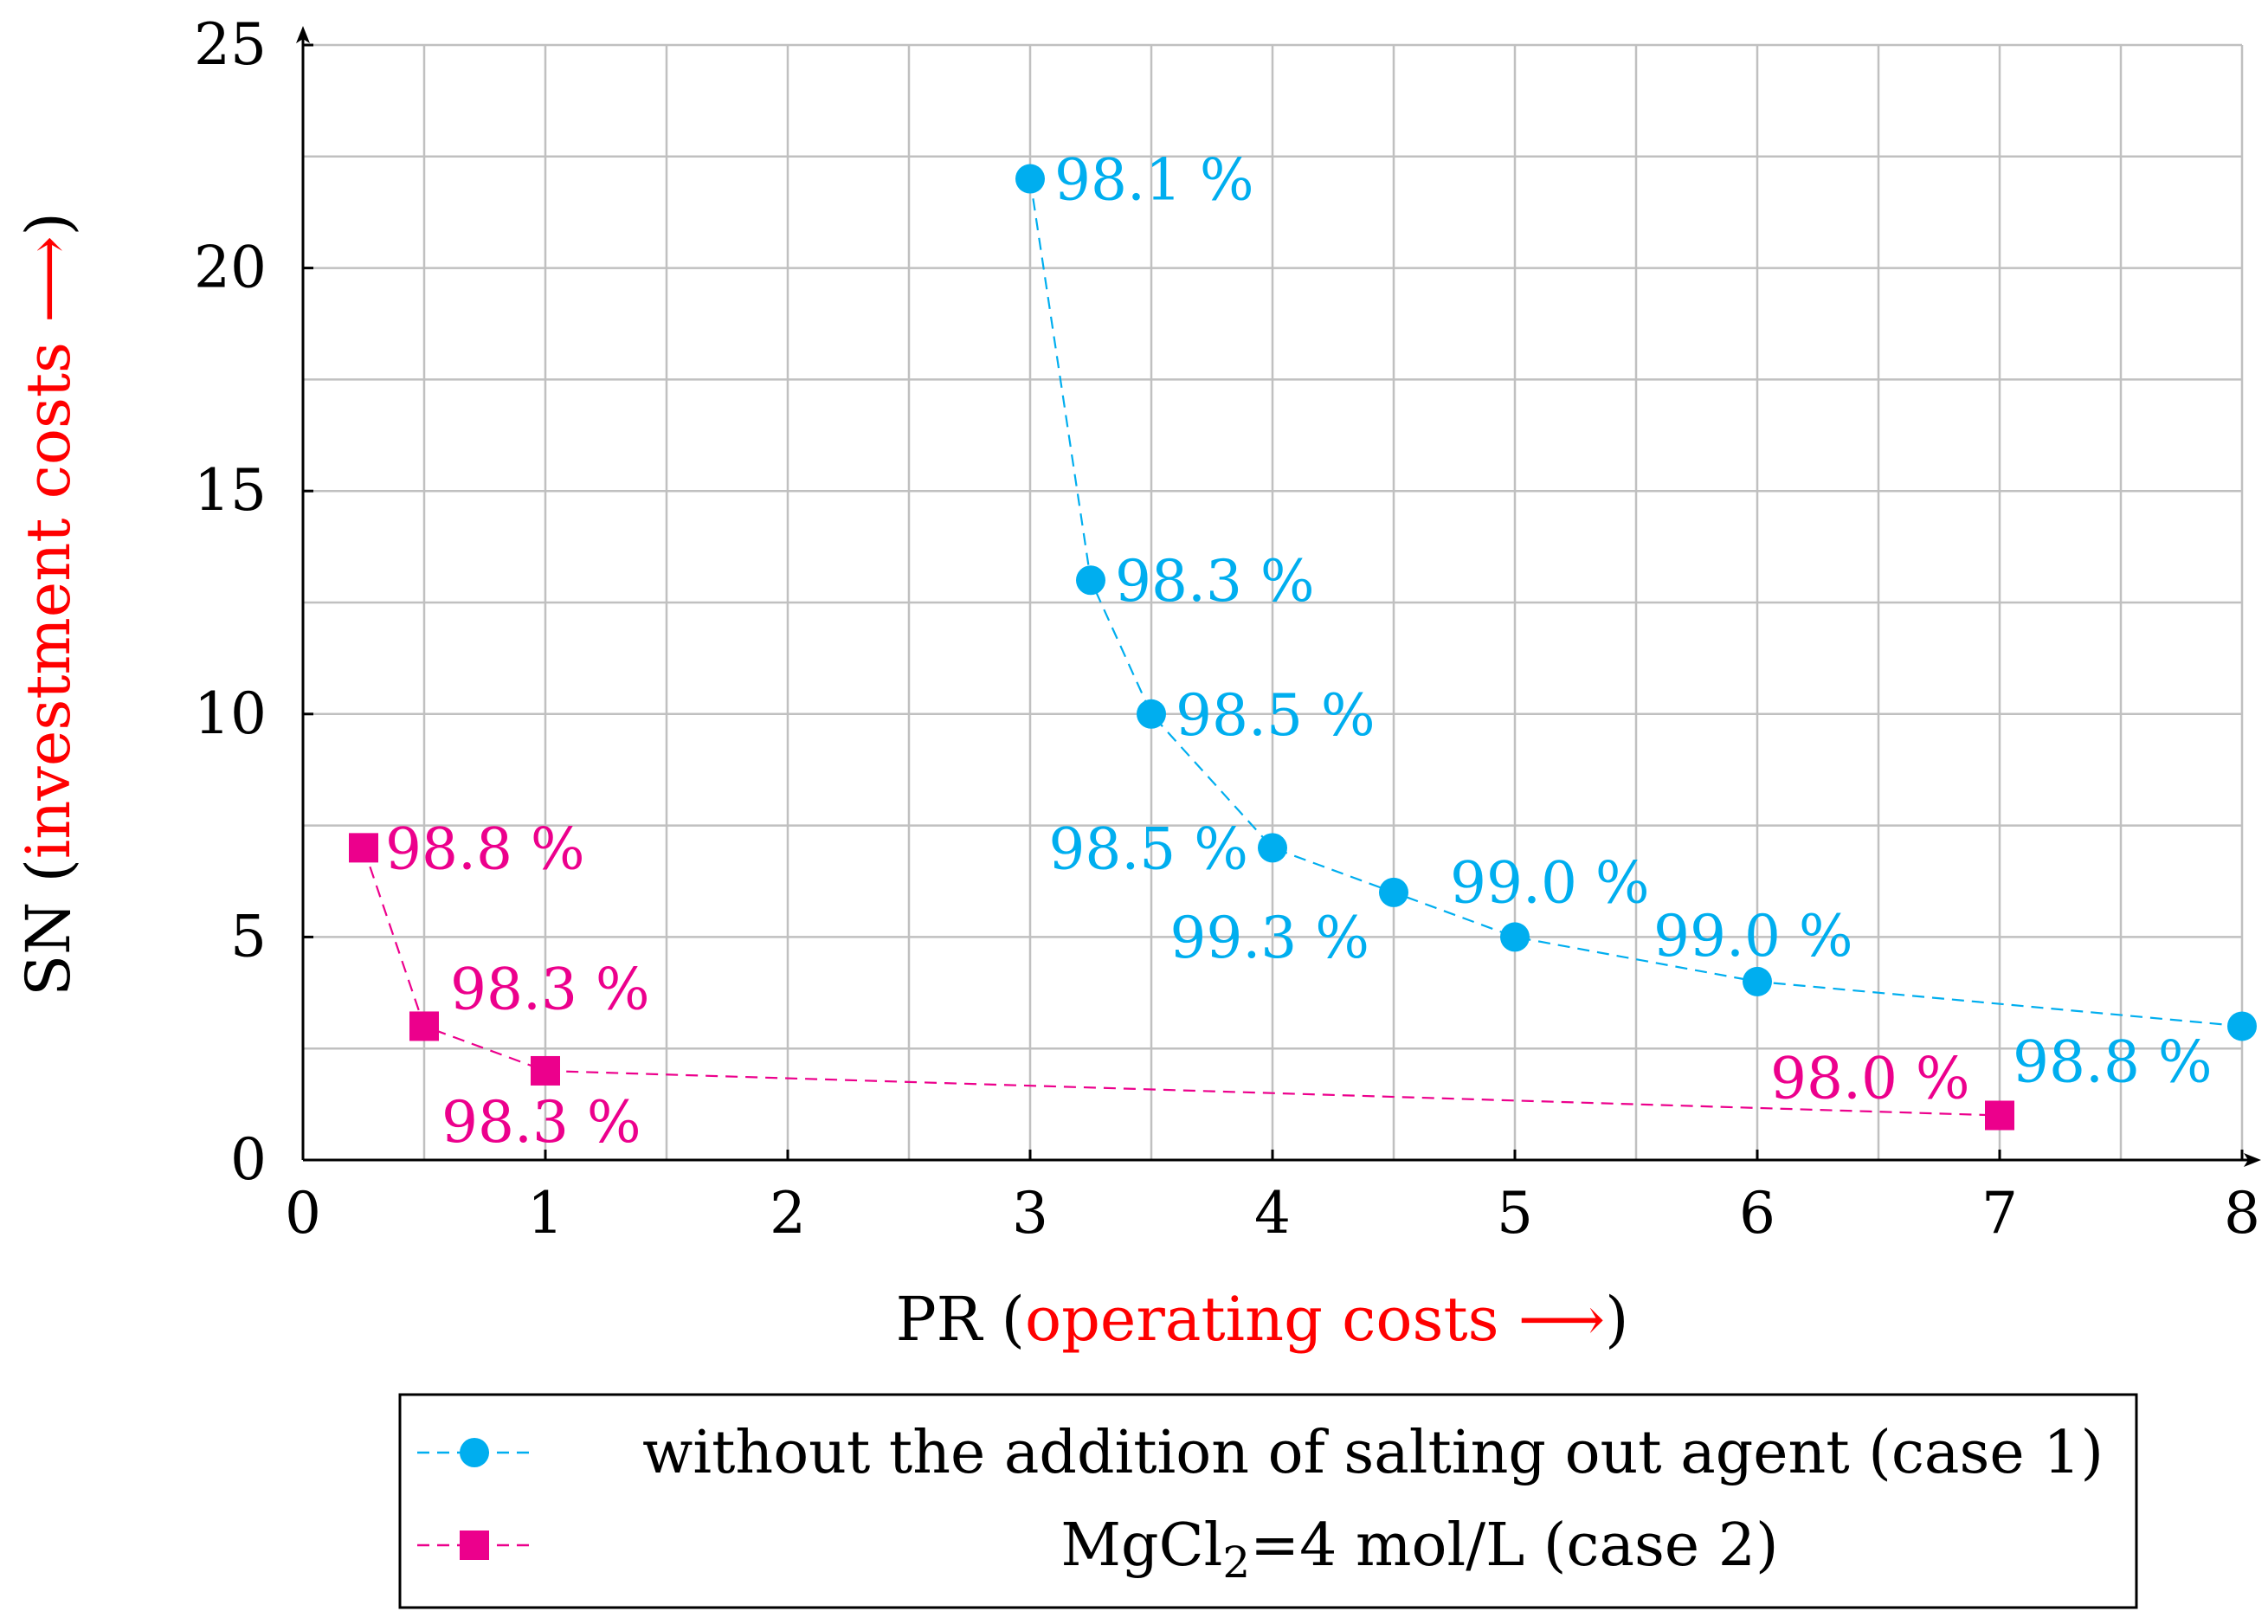 The width and height of the screenshot is (2268, 1624). Describe the element at coordinates (1272, 1213) in the screenshot. I see `x-tick-label: 4` at that location.